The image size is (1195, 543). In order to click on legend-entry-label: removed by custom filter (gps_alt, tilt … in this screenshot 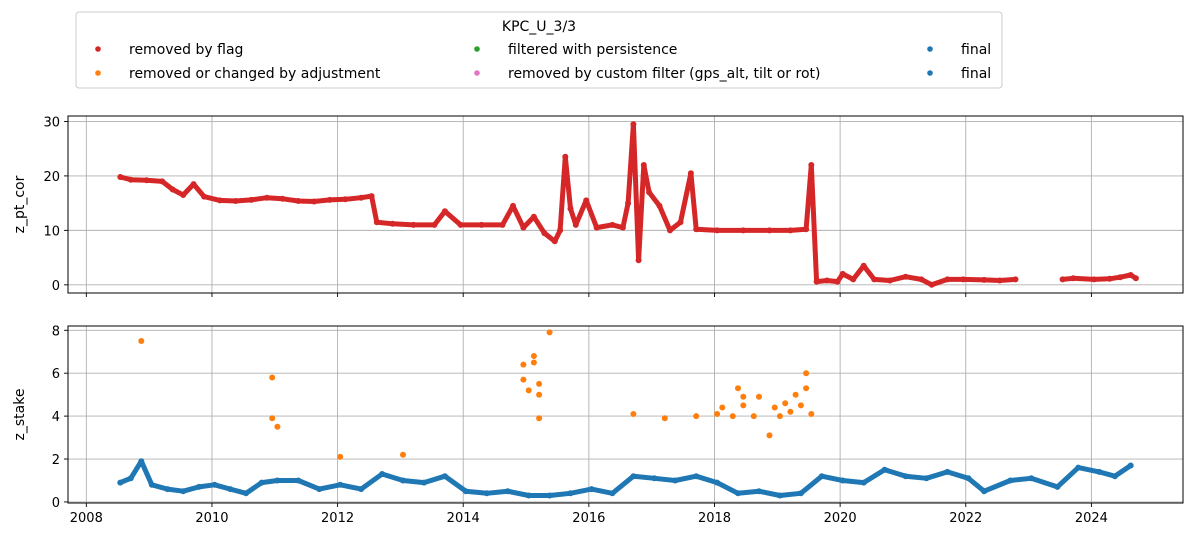, I will do `click(664, 74)`.